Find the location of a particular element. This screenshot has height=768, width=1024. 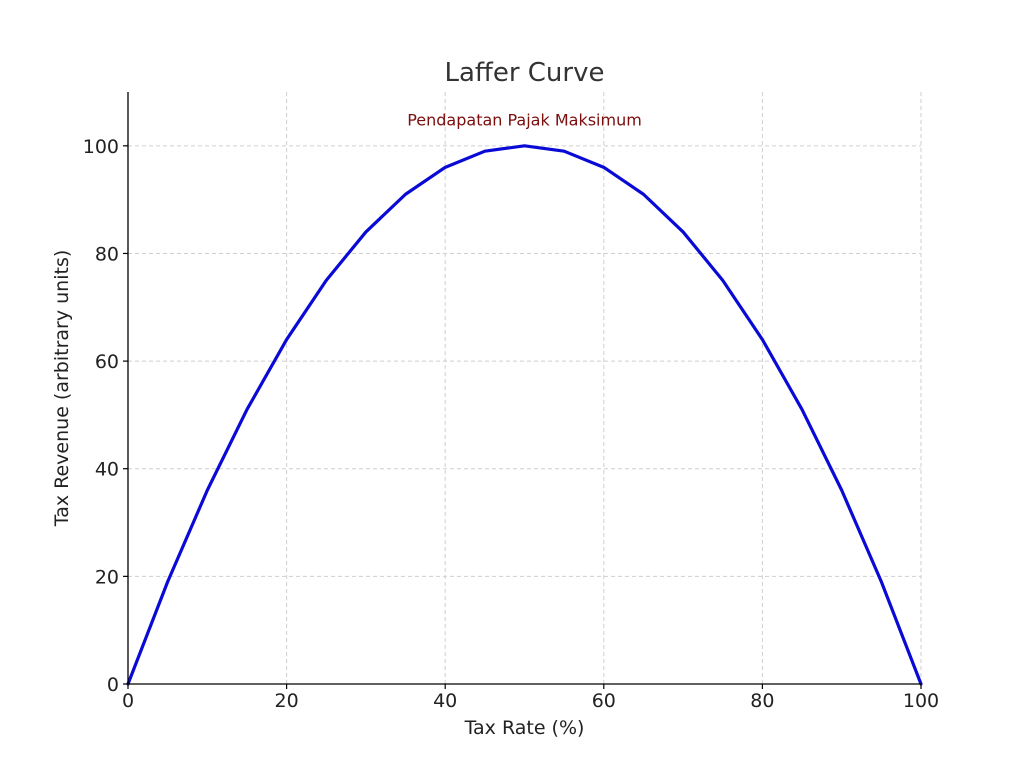

y-tick-label: 60 is located at coordinates (107, 362).